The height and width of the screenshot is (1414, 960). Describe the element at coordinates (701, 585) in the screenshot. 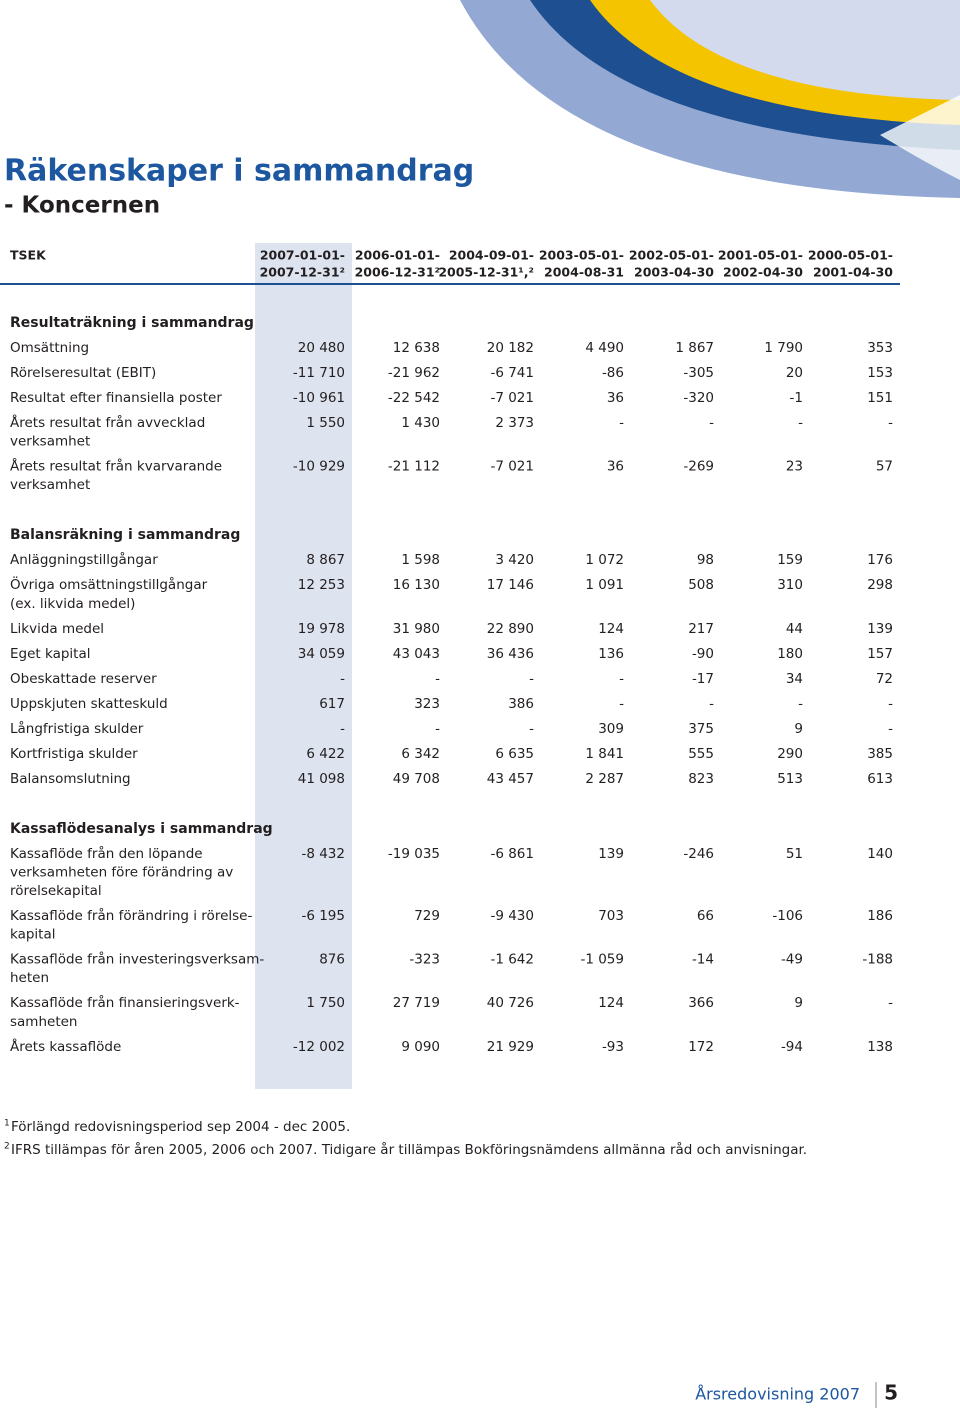

I see `cell: 508` at that location.